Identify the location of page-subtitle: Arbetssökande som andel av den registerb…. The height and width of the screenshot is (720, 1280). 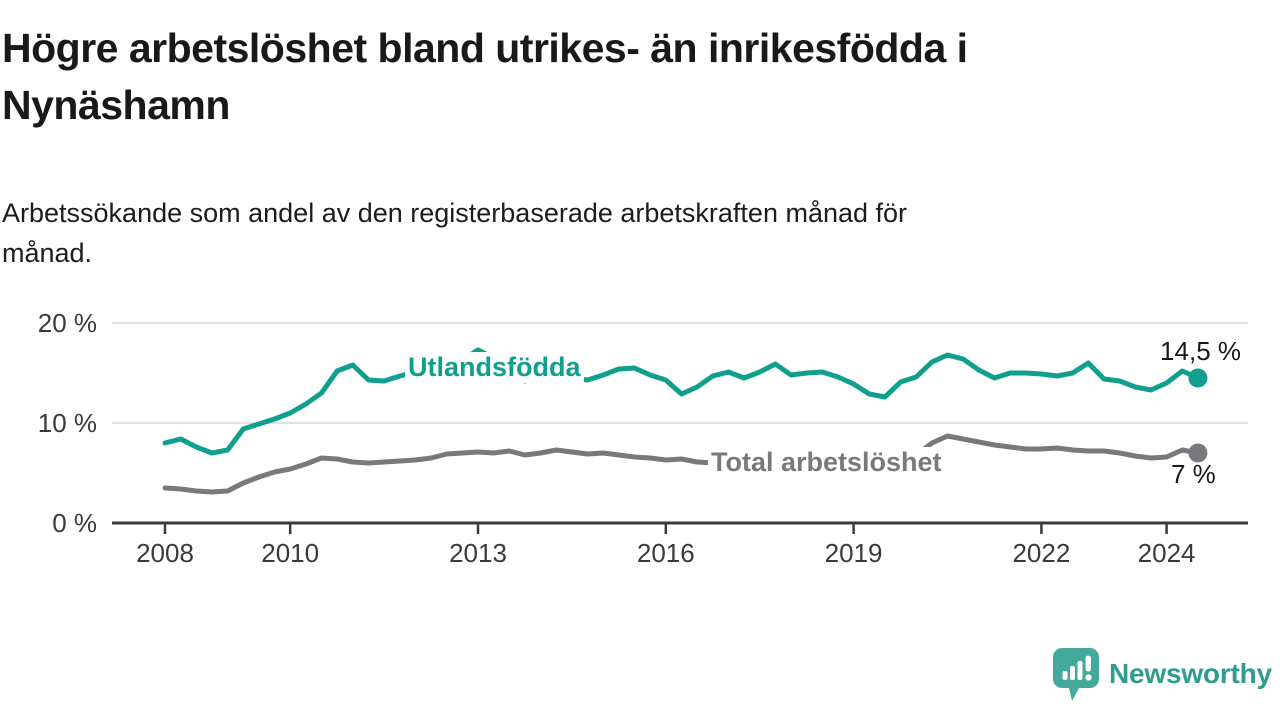
(627, 233).